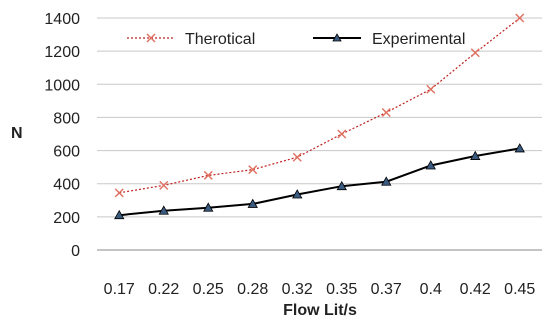  I want to click on y-tick-label: 1000, so click(62, 85).